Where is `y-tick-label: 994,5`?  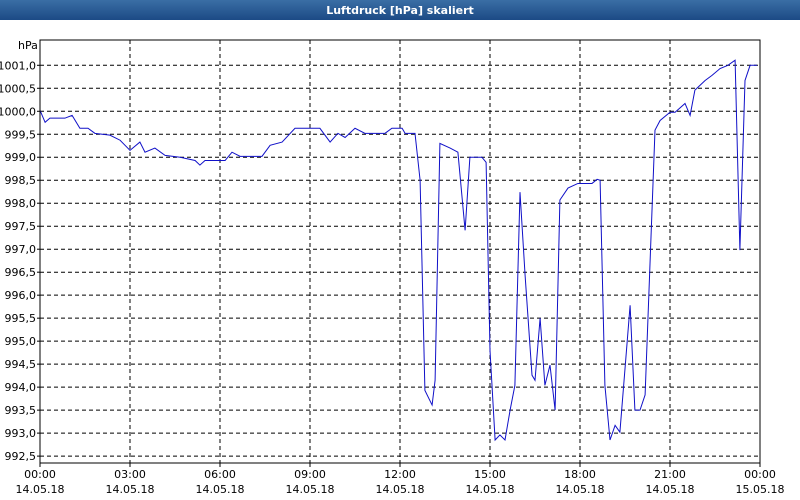
y-tick-label: 994,5 is located at coordinates (21, 364).